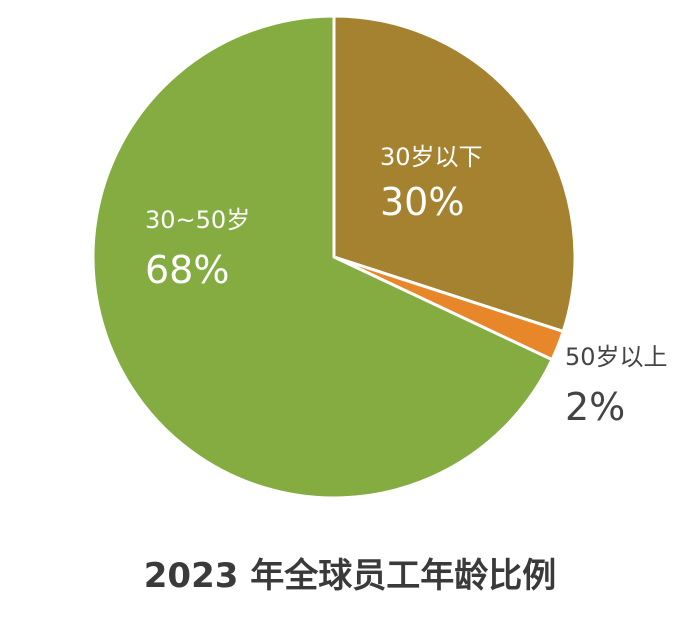  Describe the element at coordinates (431, 157) in the screenshot. I see `slice-label-name: 30岁以下` at that location.